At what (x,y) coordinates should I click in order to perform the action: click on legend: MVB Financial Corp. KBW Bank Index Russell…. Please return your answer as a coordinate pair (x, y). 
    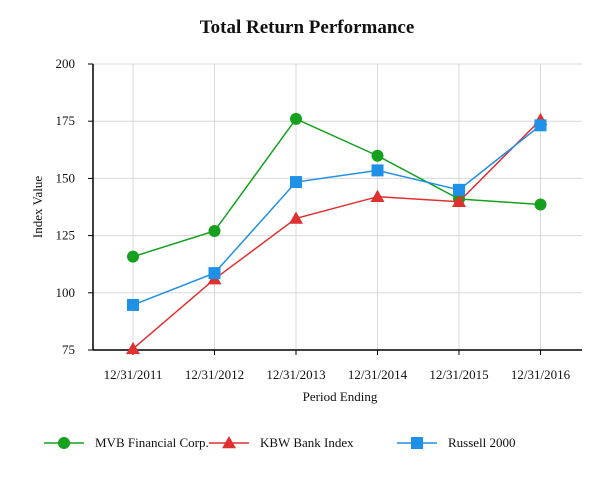
    Looking at the image, I should click on (280, 442).